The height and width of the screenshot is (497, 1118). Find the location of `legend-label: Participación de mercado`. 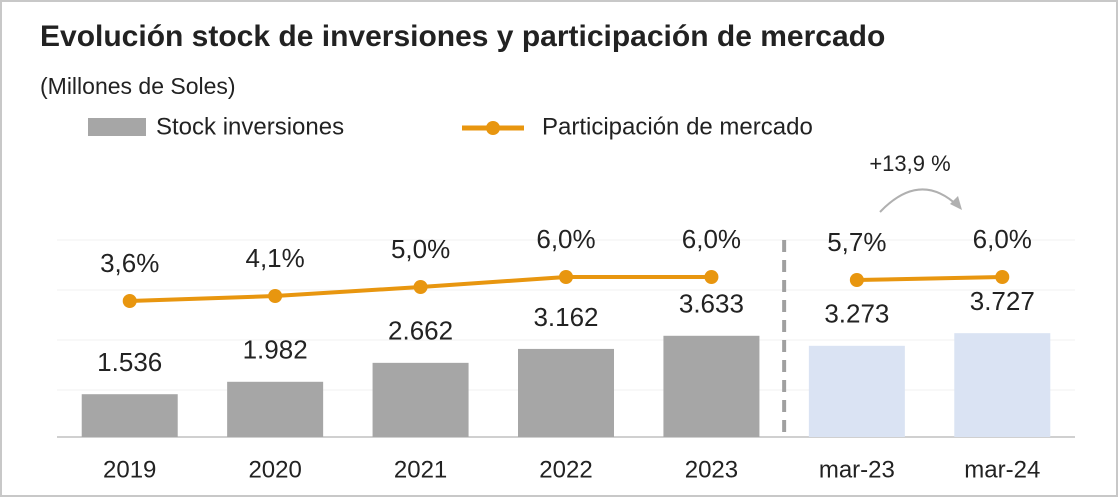

legend-label: Participación de mercado is located at coordinates (677, 126).